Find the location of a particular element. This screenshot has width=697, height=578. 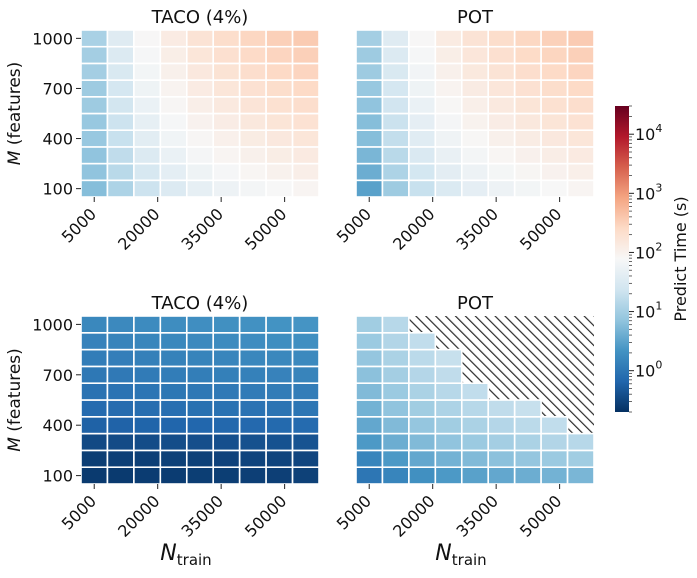

x-tick-label: 50000 is located at coordinates (540, 515).